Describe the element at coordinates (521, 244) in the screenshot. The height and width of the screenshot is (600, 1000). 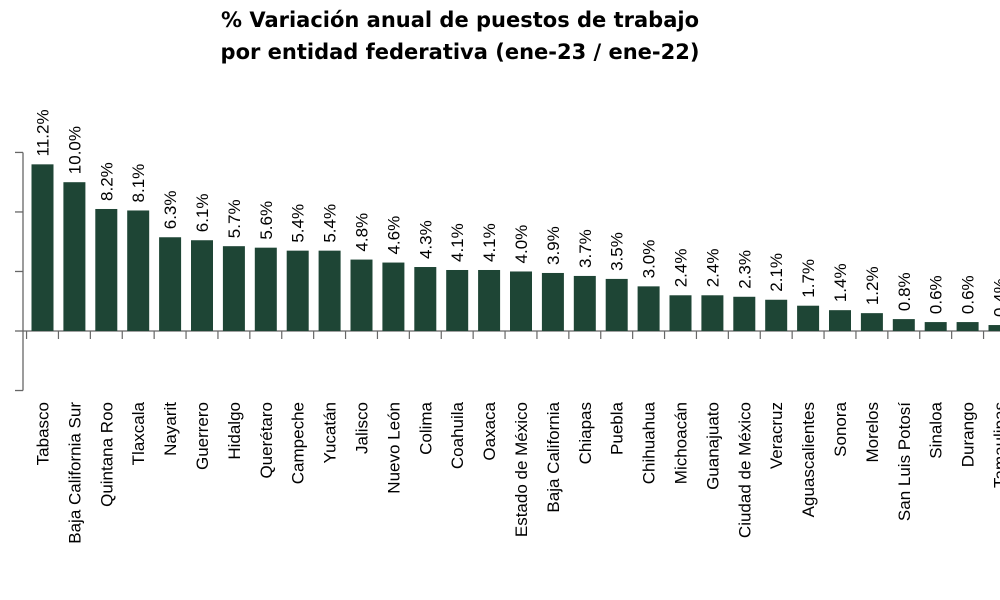
I see `data-label: 4.0%` at that location.